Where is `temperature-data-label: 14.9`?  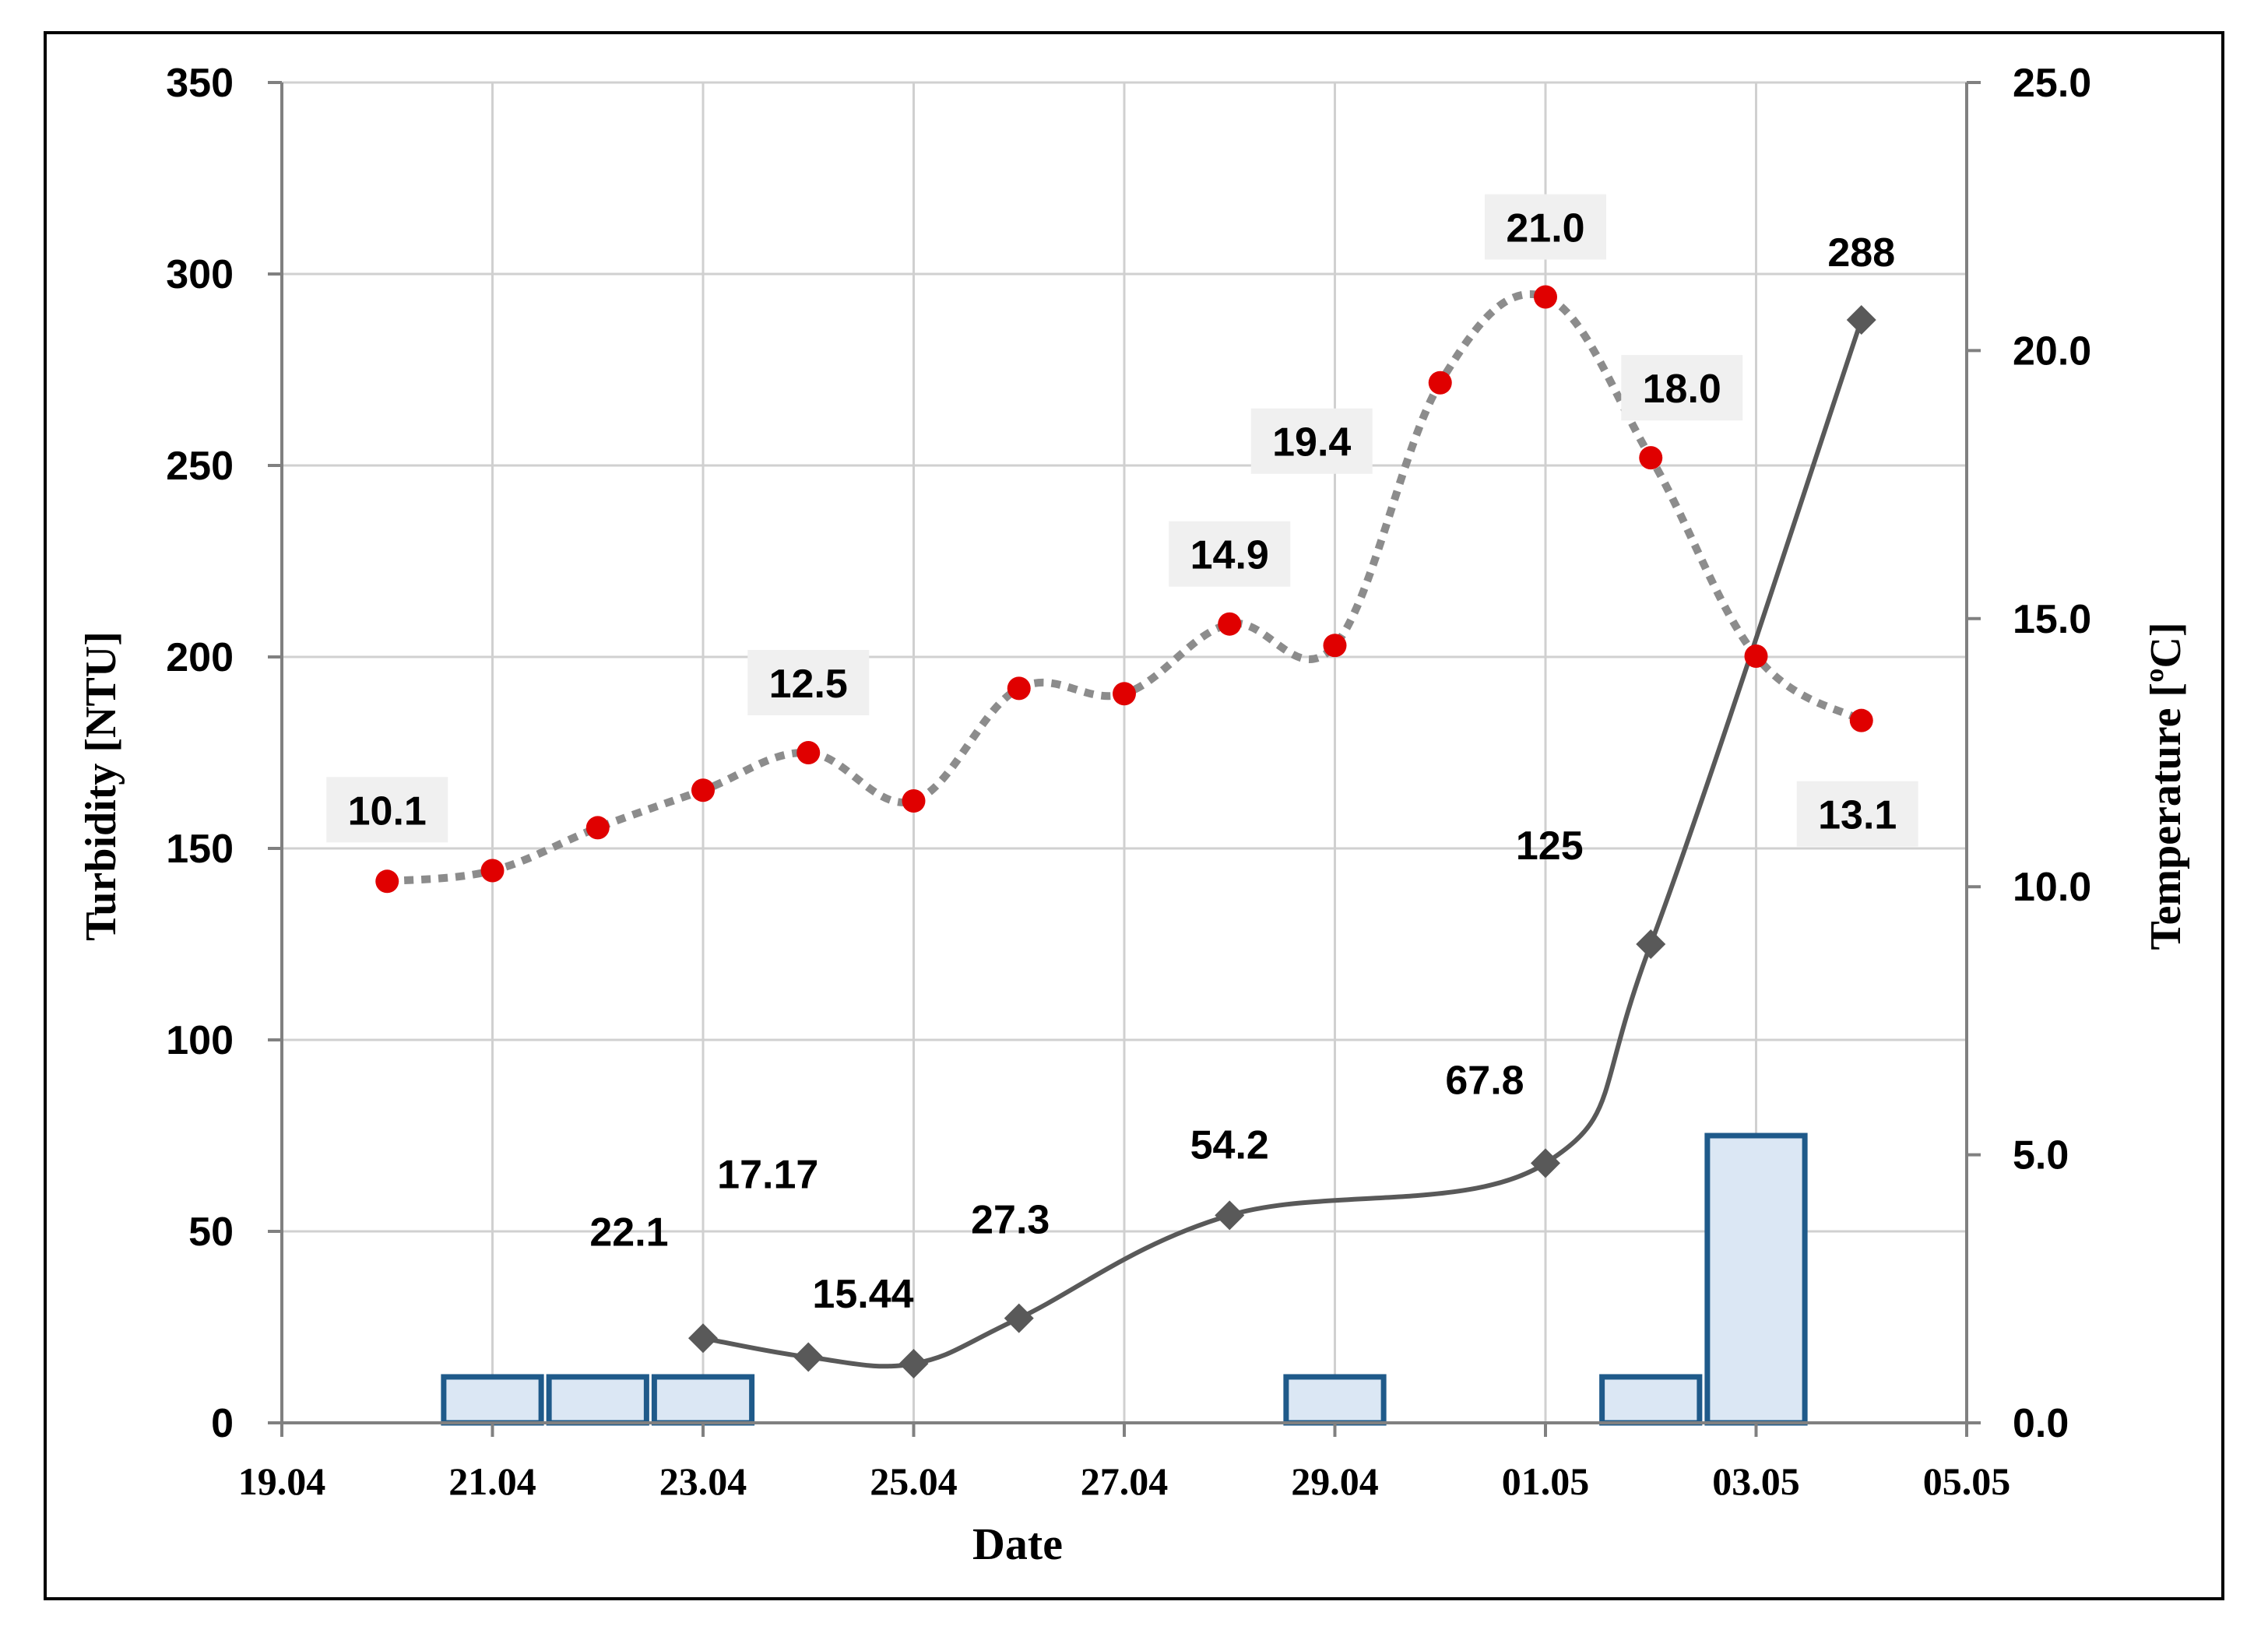 temperature-data-label: 14.9 is located at coordinates (1229, 555).